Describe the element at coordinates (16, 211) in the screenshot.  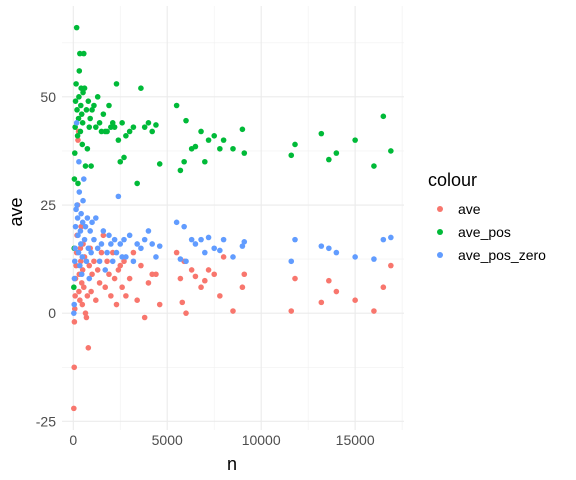
I see `y-axis-title: ave` at that location.